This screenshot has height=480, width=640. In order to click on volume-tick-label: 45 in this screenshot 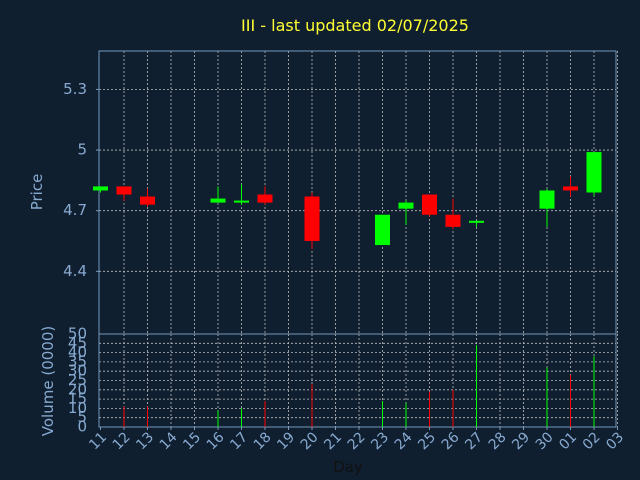, I will do `click(77, 343)`.